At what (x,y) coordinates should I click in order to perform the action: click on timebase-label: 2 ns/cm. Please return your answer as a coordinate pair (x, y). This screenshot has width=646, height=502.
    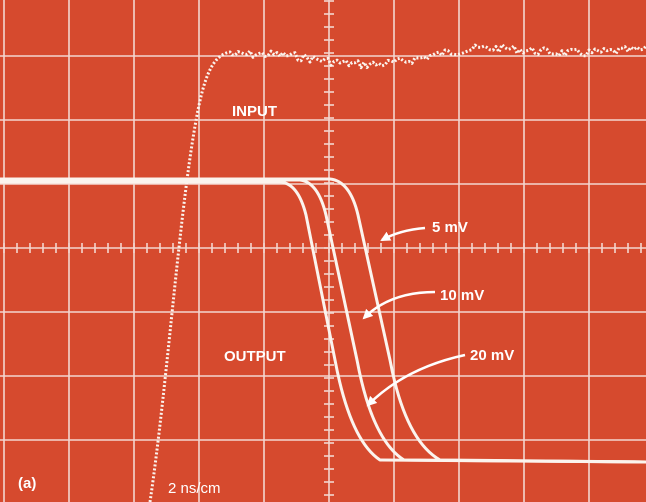
    Looking at the image, I should click on (194, 488).